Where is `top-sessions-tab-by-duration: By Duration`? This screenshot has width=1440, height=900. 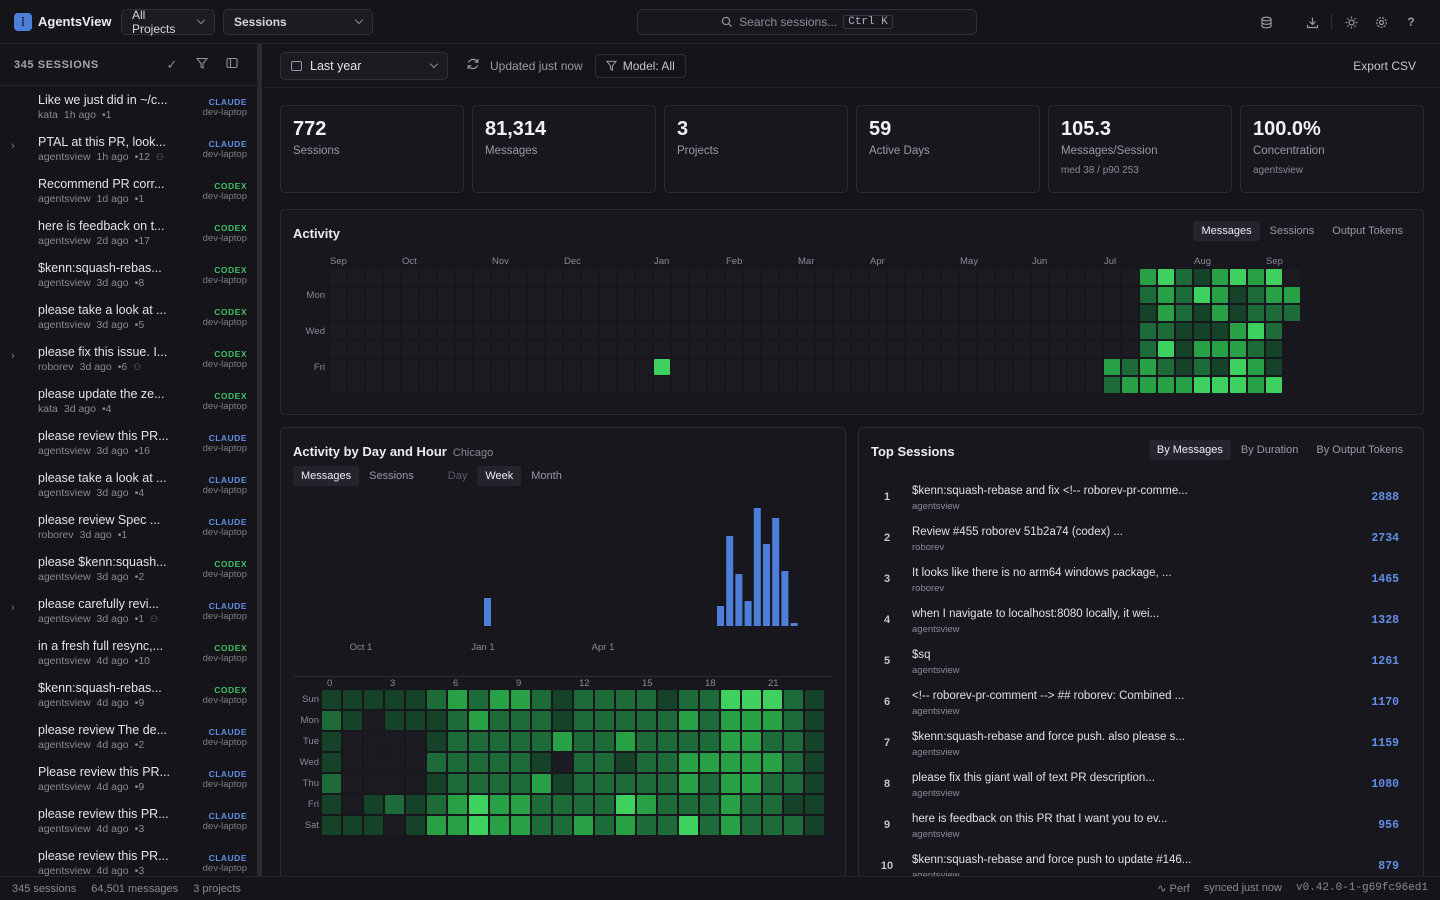 top-sessions-tab-by-duration: By Duration is located at coordinates (1269, 450).